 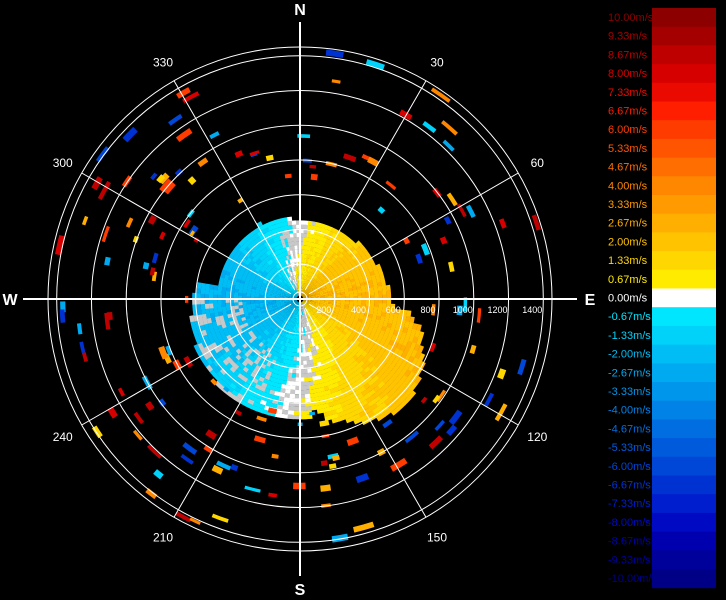 What do you see at coordinates (629, 336) in the screenshot?
I see `scale-label: -1.33m/s` at bounding box center [629, 336].